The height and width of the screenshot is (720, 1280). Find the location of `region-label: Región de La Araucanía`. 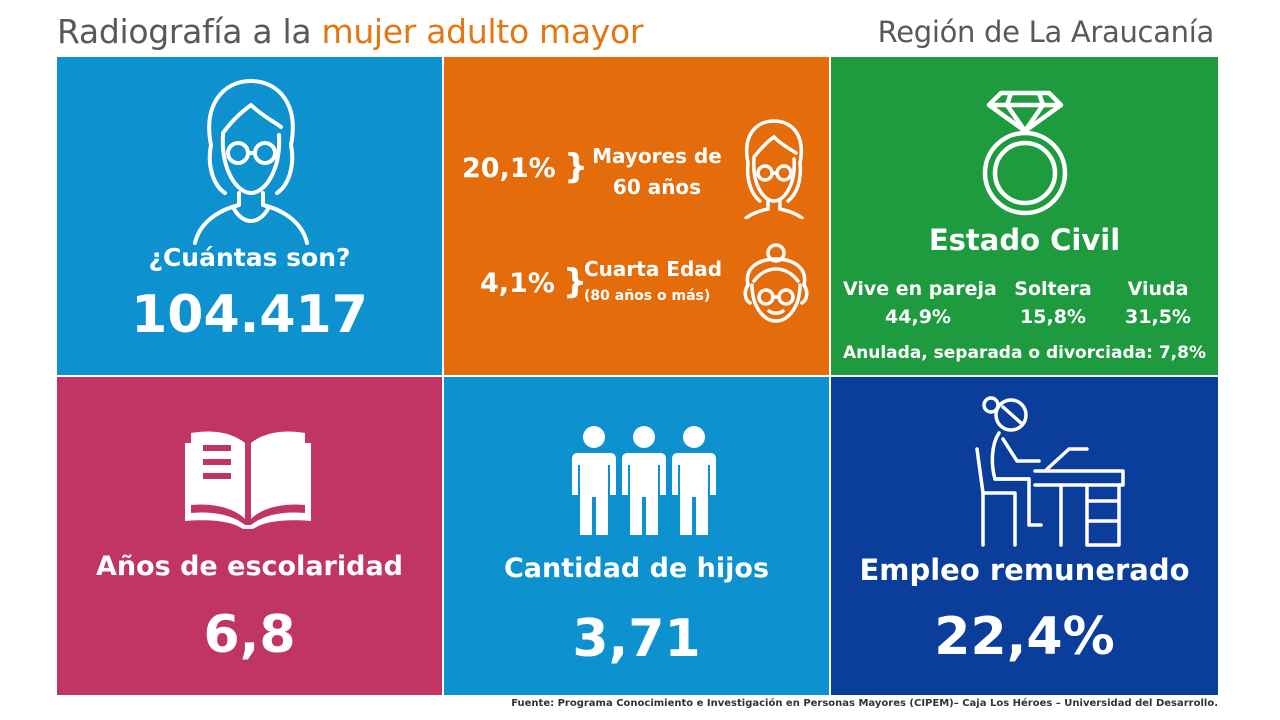

region-label: Región de La Araucanía is located at coordinates (1046, 32).